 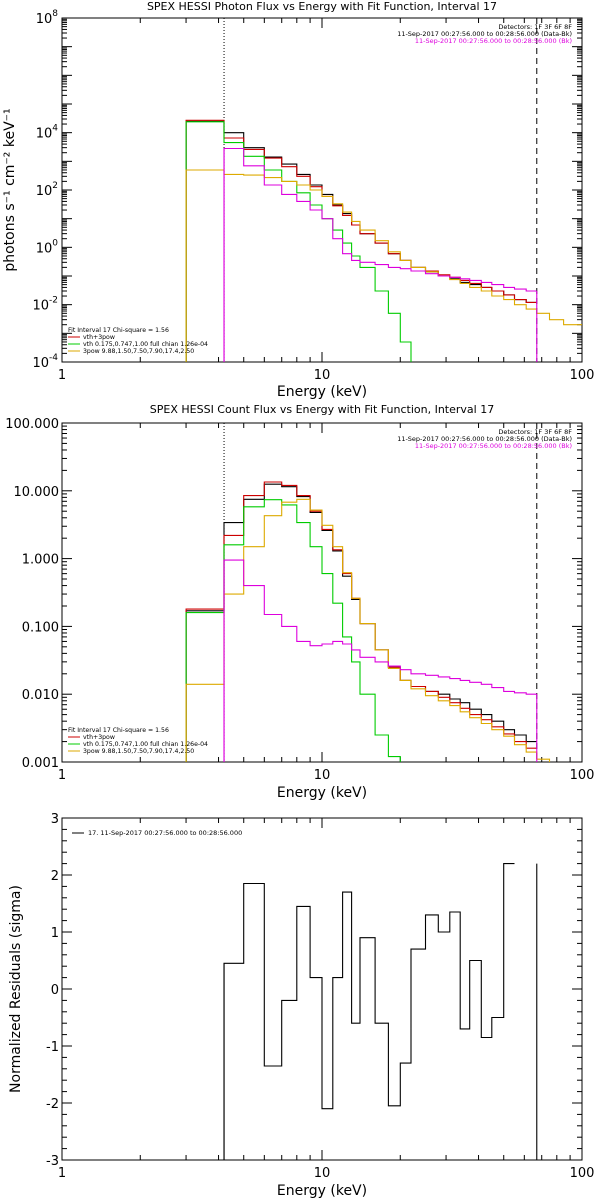 What do you see at coordinates (55, 819) in the screenshot?
I see `y-tick-label: 3` at bounding box center [55, 819].